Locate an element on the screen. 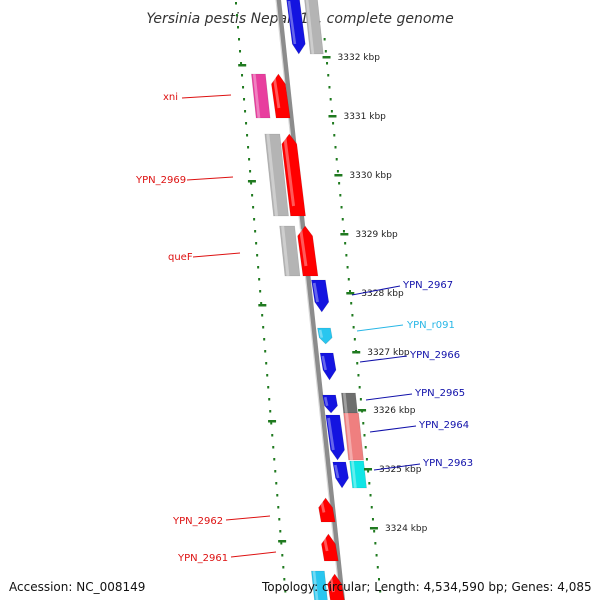 Image resolution: width=600 pixels, height=600 pixels. kbp-label: 3325 kbp is located at coordinates (400, 470).